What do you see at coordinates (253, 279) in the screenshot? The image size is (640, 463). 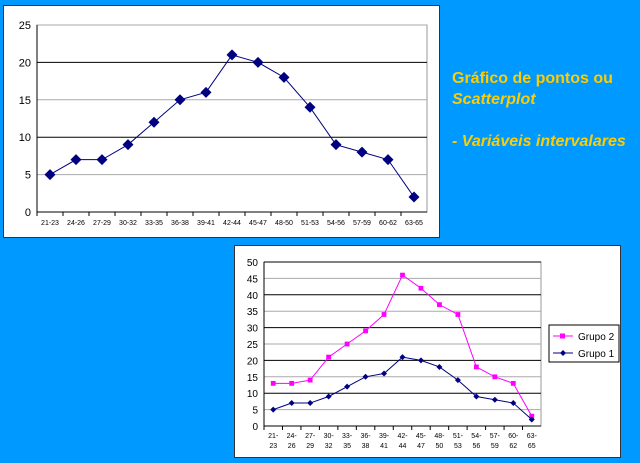 I see `y-tick-label: 45` at bounding box center [253, 279].